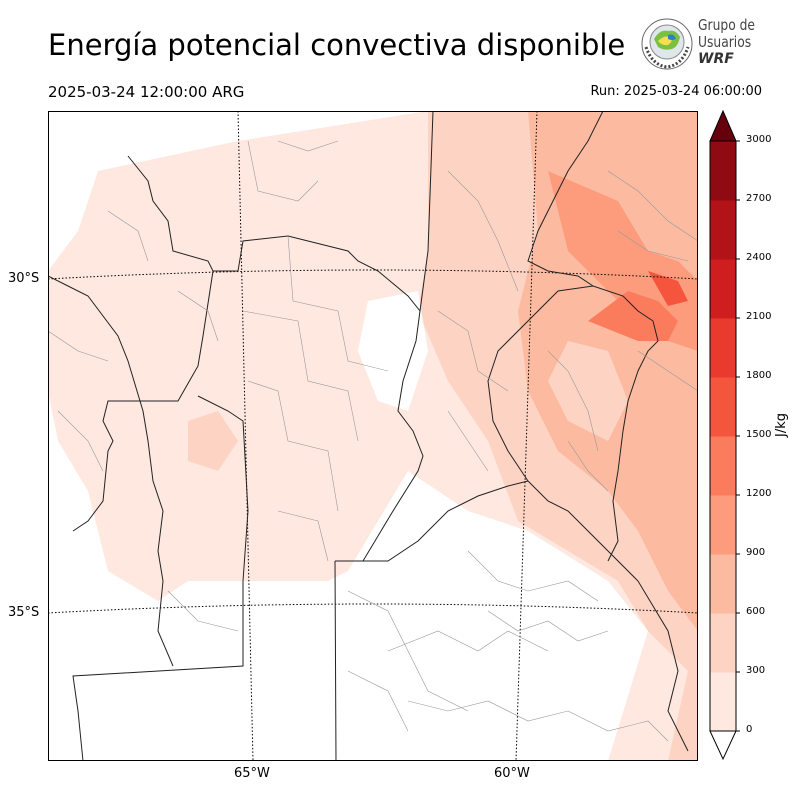 The width and height of the screenshot is (800, 800). What do you see at coordinates (756, 670) in the screenshot?
I see `colorbar-tick-label: 300` at bounding box center [756, 670].